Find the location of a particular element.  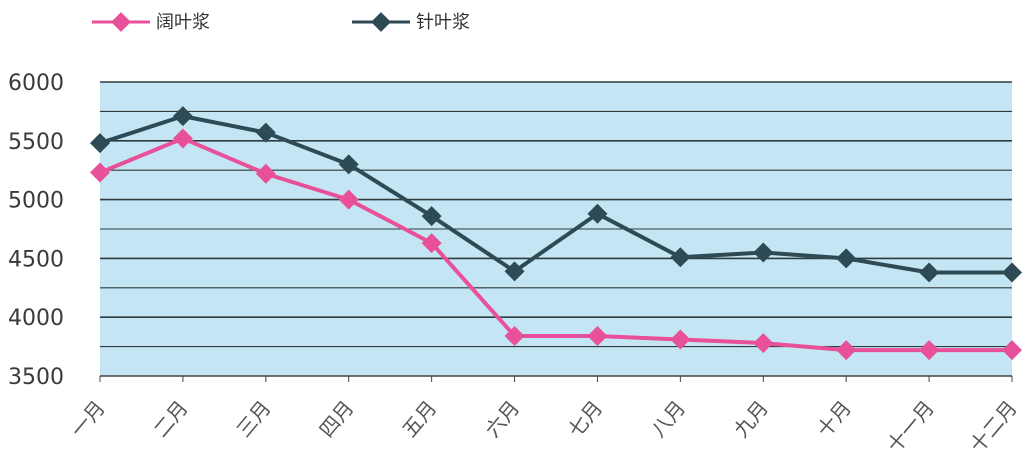

x-tick-label: 十一月 is located at coordinates (910, 426).